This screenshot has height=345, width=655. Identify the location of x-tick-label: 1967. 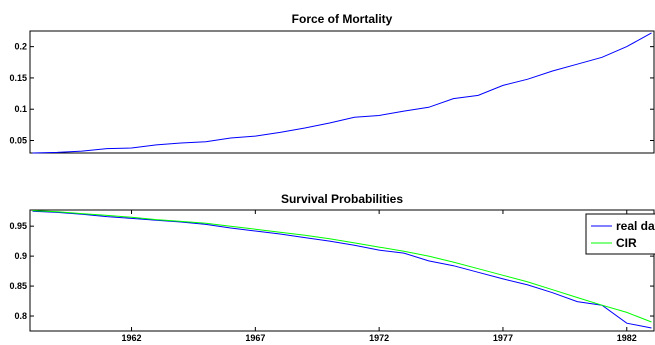
(255, 338).